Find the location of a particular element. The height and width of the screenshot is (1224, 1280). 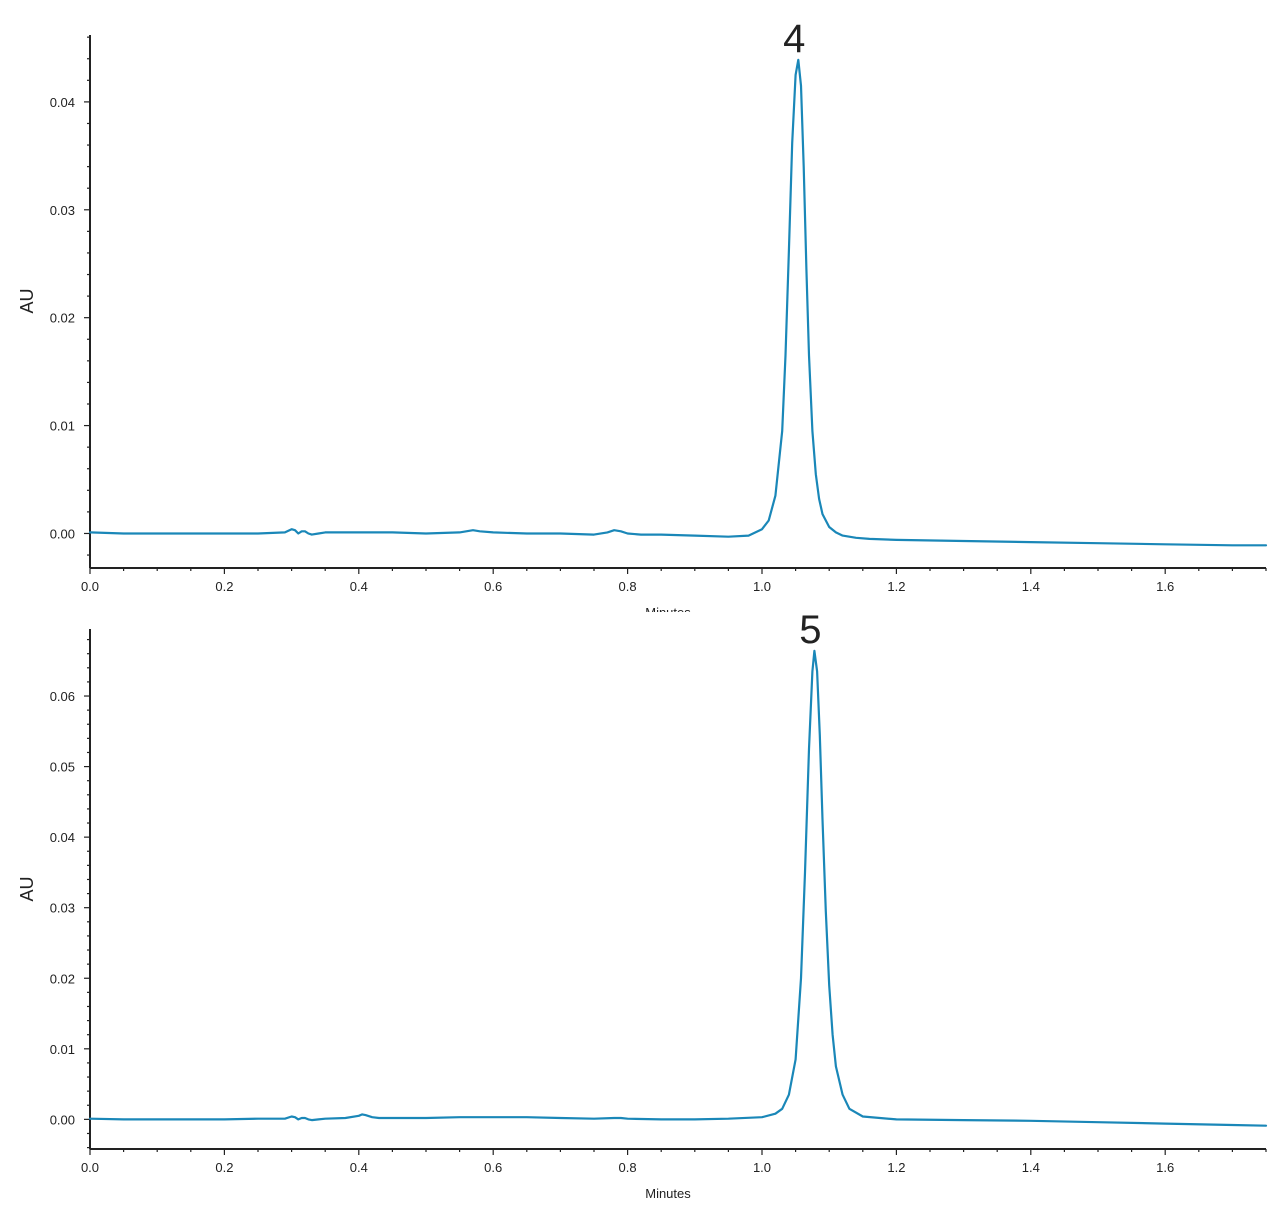

peak-label: 4 is located at coordinates (794, 39).